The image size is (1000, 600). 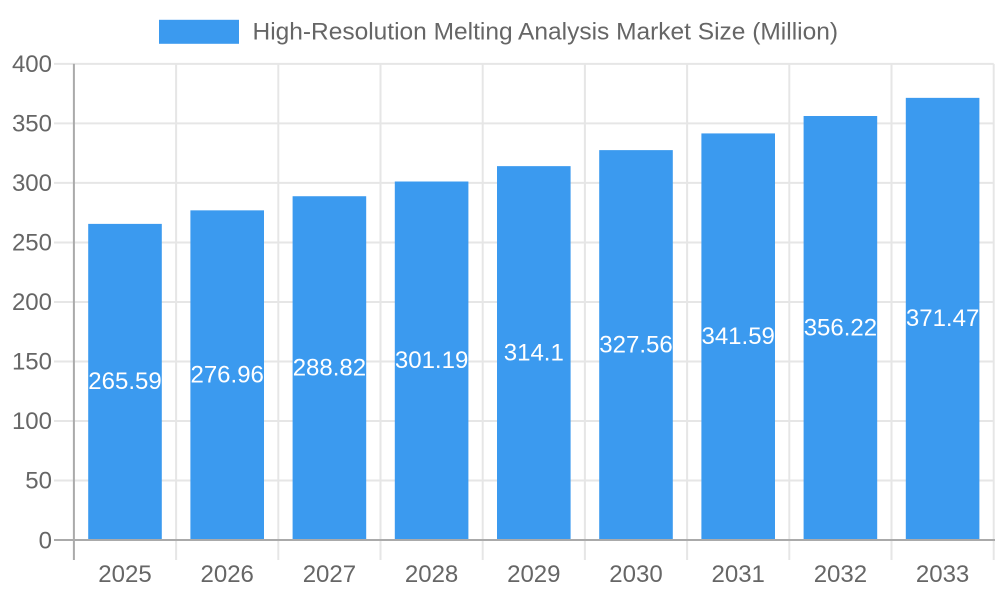 What do you see at coordinates (534, 352) in the screenshot?
I see `svg-text: 314.1` at bounding box center [534, 352].